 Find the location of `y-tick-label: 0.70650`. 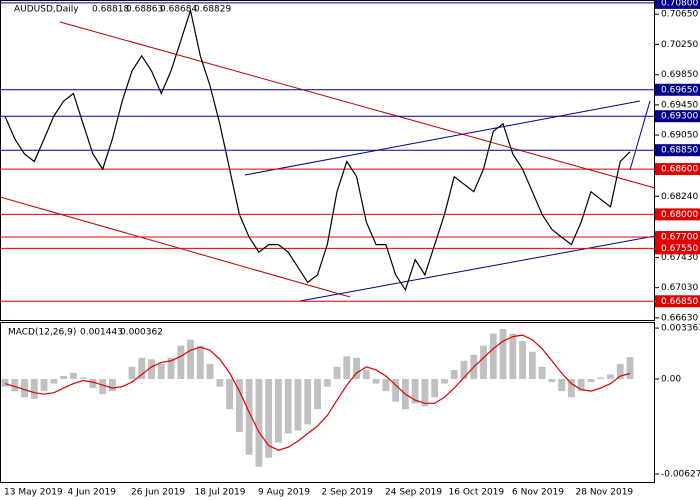

y-tick-label: 0.70650 is located at coordinates (679, 15).